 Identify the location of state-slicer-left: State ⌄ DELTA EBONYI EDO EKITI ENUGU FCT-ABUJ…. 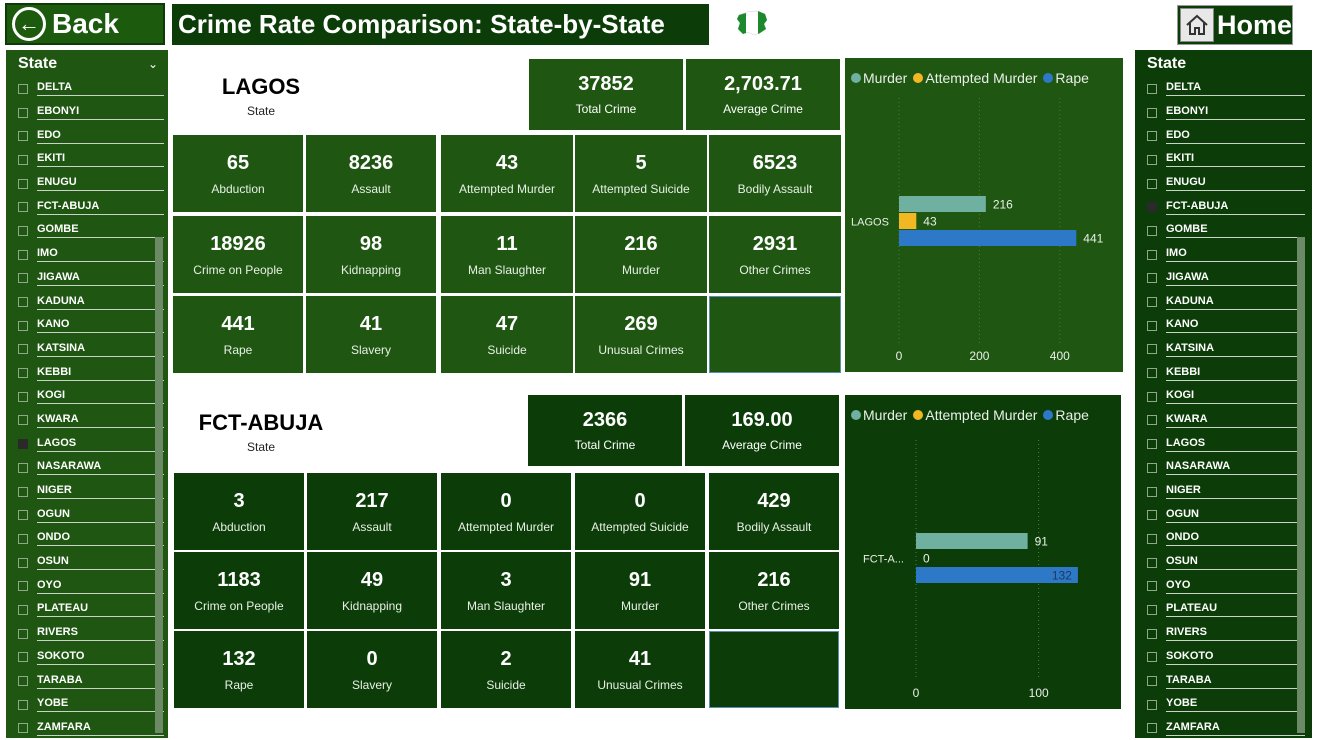
(87, 394).